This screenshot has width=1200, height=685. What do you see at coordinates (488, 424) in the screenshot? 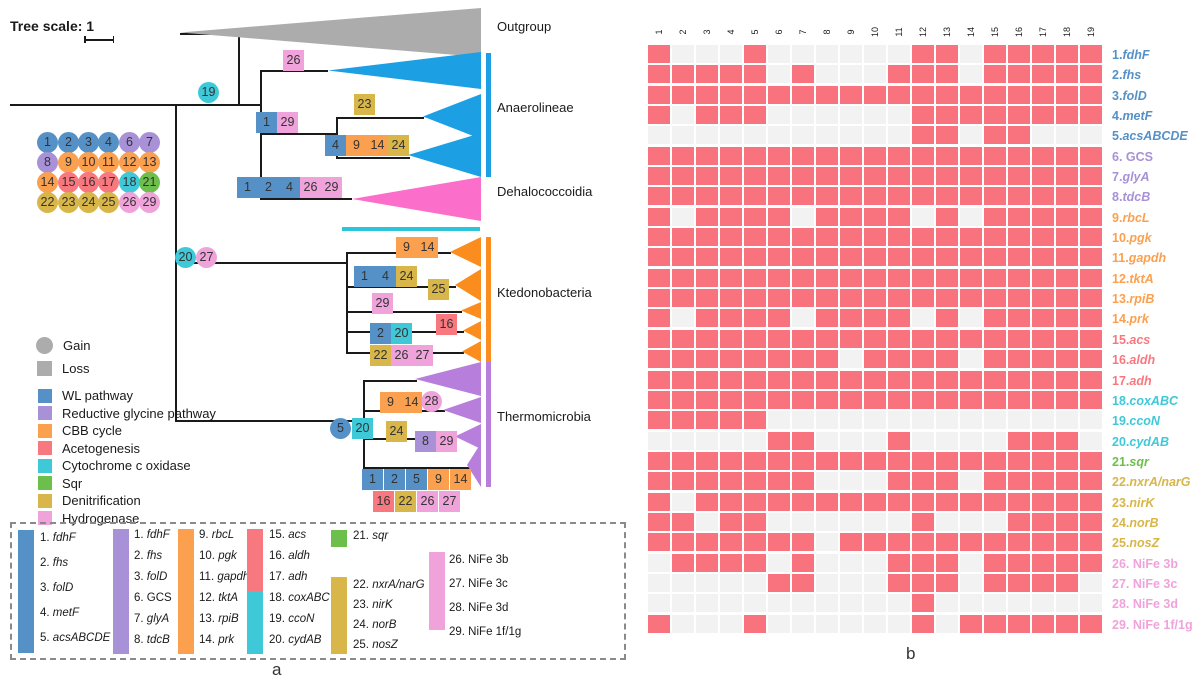
I see `clade-bracket-purple` at bounding box center [488, 424].